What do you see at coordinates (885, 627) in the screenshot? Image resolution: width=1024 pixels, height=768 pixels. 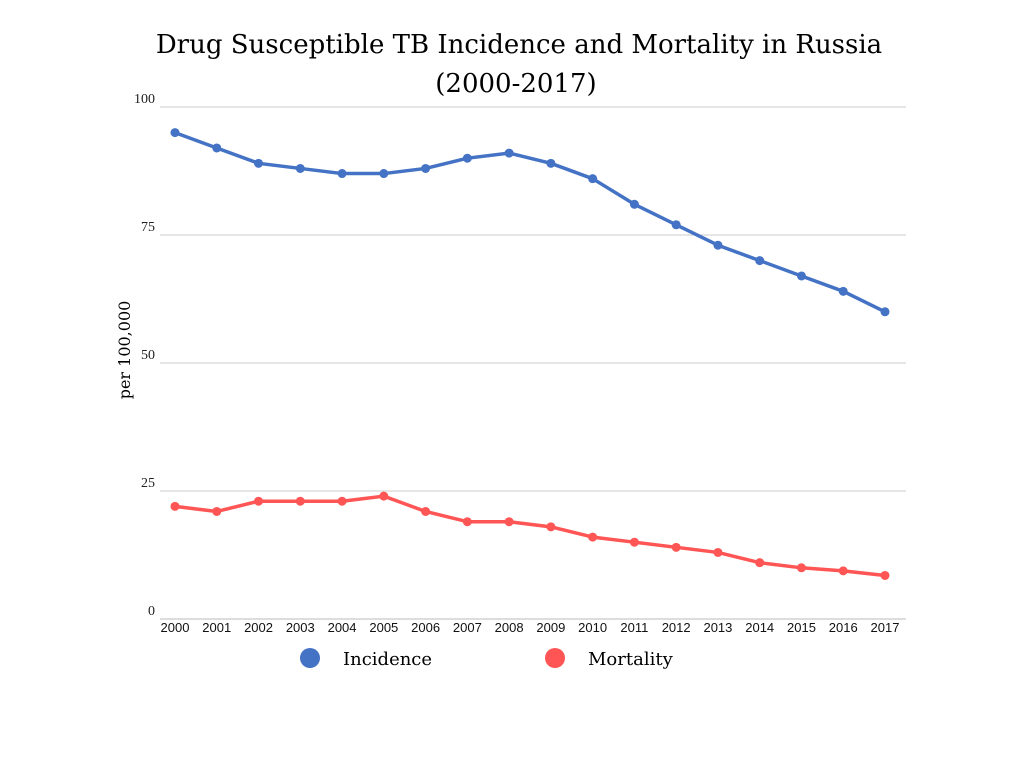 I see `x-tick-label: 2017` at bounding box center [885, 627].